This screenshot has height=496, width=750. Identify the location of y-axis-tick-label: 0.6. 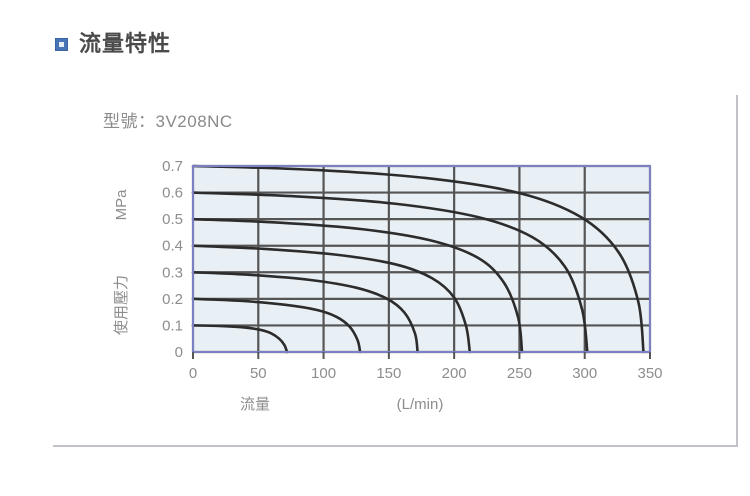
(172, 193).